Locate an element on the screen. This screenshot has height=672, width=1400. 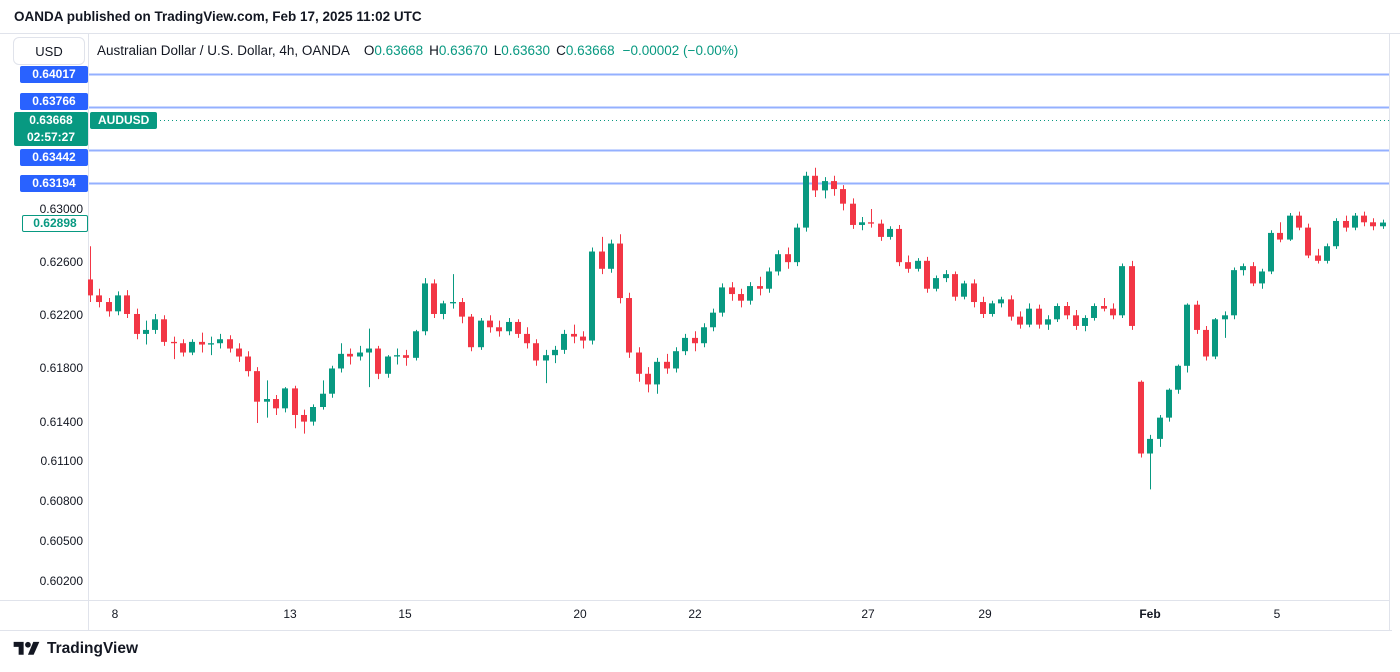
price-tick-label: 0.63000 is located at coordinates (61, 209).